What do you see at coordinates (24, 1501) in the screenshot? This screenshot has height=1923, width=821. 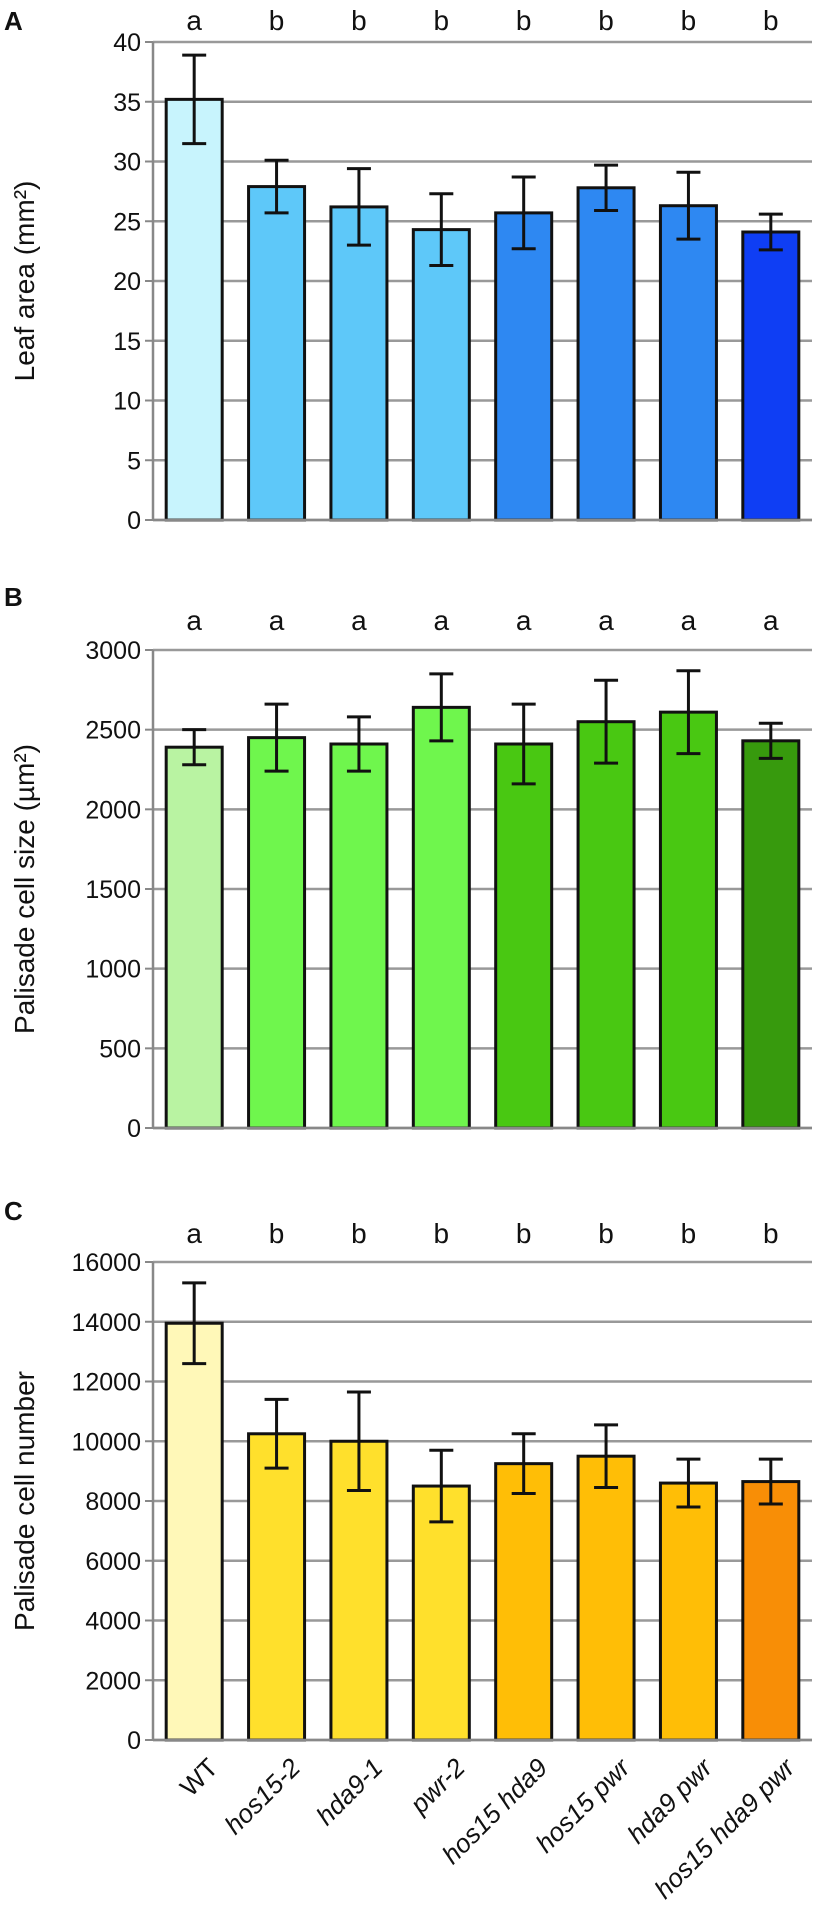 I see `y-axis-title: Palisade cell number` at bounding box center [24, 1501].